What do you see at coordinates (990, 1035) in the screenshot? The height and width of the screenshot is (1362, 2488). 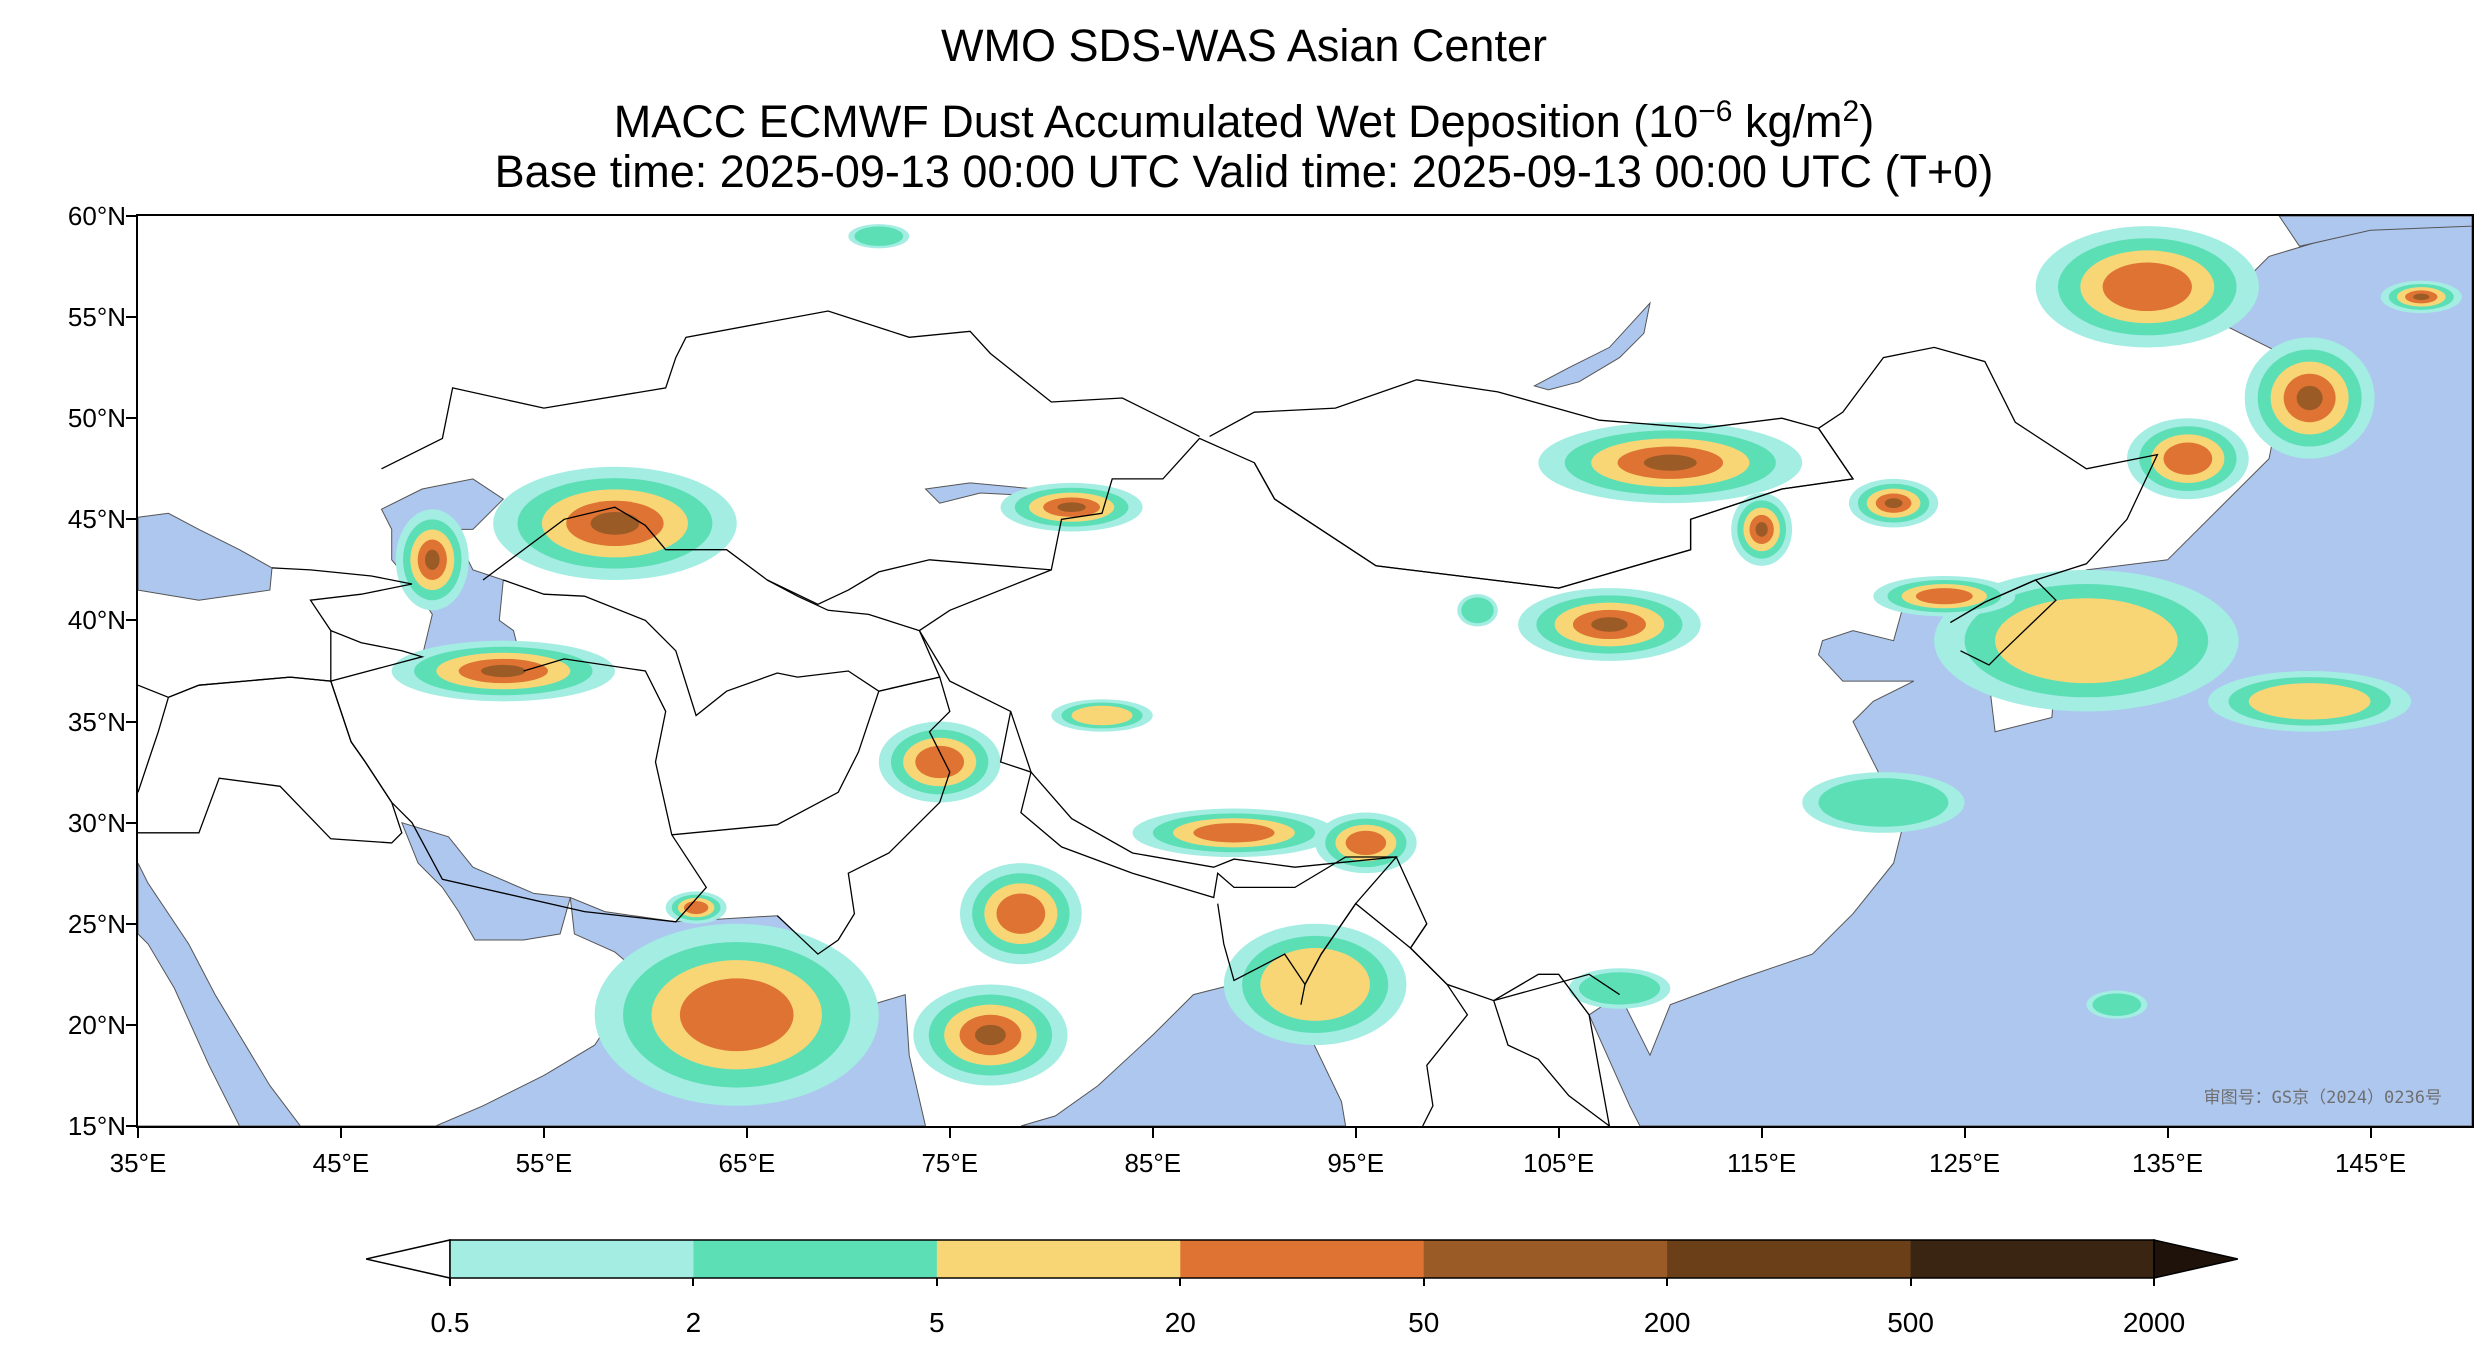 I see `deposition-arabian-sea-east` at bounding box center [990, 1035].